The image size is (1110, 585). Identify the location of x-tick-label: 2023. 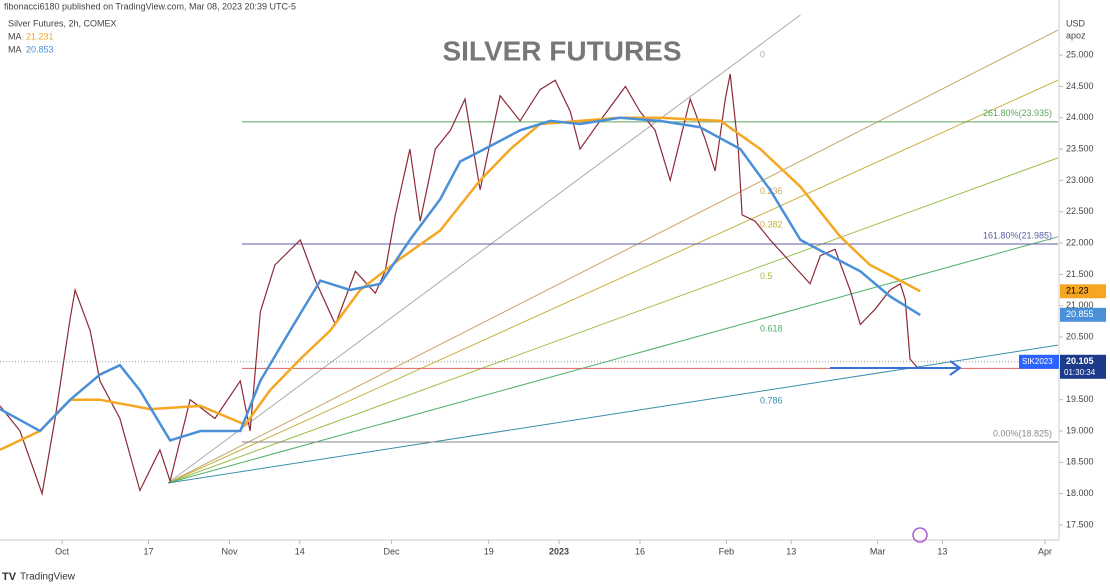
(559, 551).